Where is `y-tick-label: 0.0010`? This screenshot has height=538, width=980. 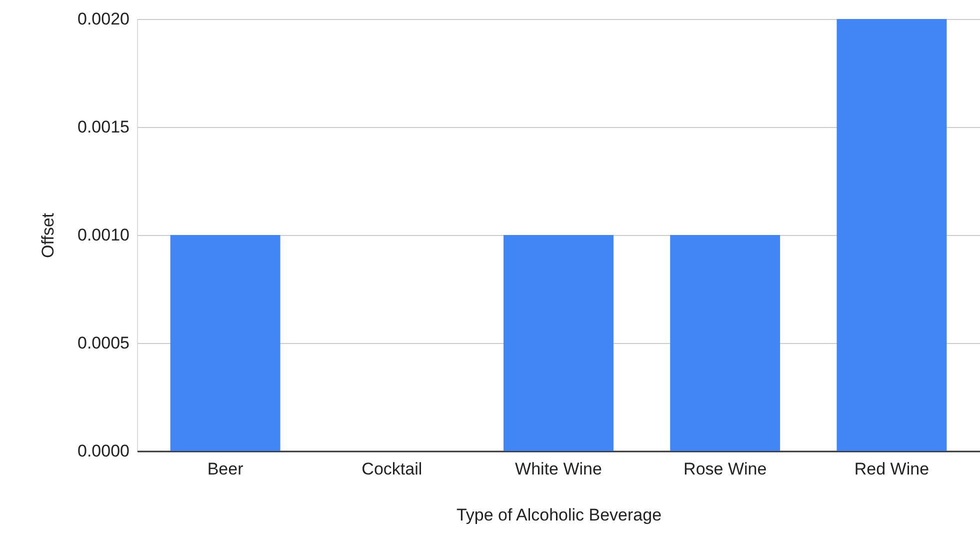
y-tick-label: 0.0010 is located at coordinates (104, 235).